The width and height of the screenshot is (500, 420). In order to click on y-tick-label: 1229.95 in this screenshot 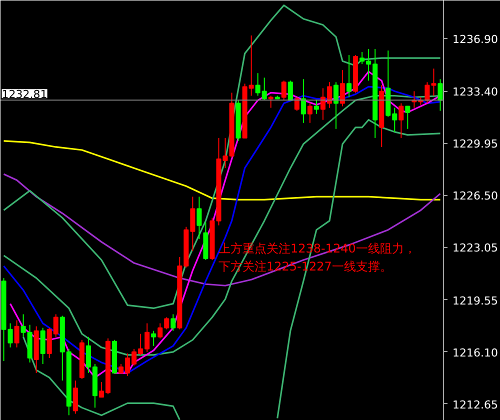, I will do `click(475, 144)`.